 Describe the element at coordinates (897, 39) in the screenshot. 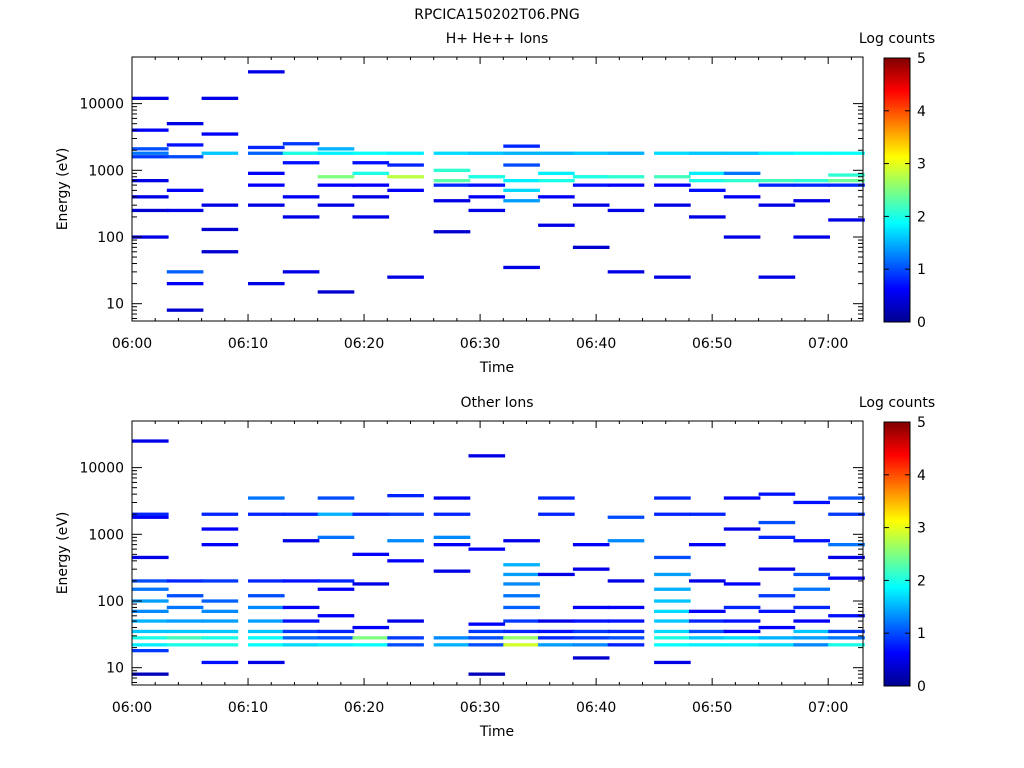

I see `colorbar-label: Log counts` at that location.